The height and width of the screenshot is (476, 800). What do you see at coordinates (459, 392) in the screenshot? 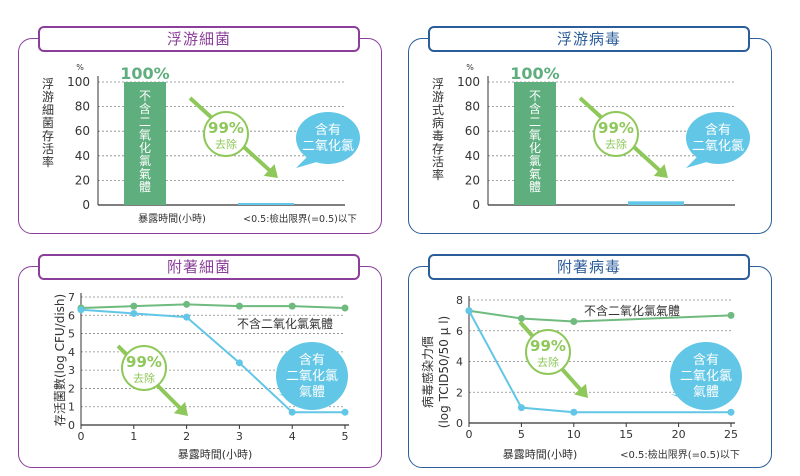
I see `attached-virus-ytick-2: 2` at bounding box center [459, 392].